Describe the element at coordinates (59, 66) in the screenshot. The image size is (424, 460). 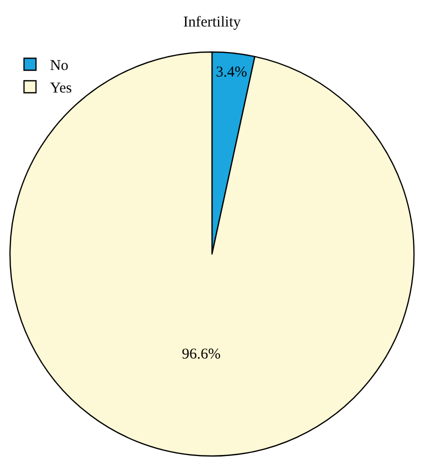
I see `legend-label: No` at that location.